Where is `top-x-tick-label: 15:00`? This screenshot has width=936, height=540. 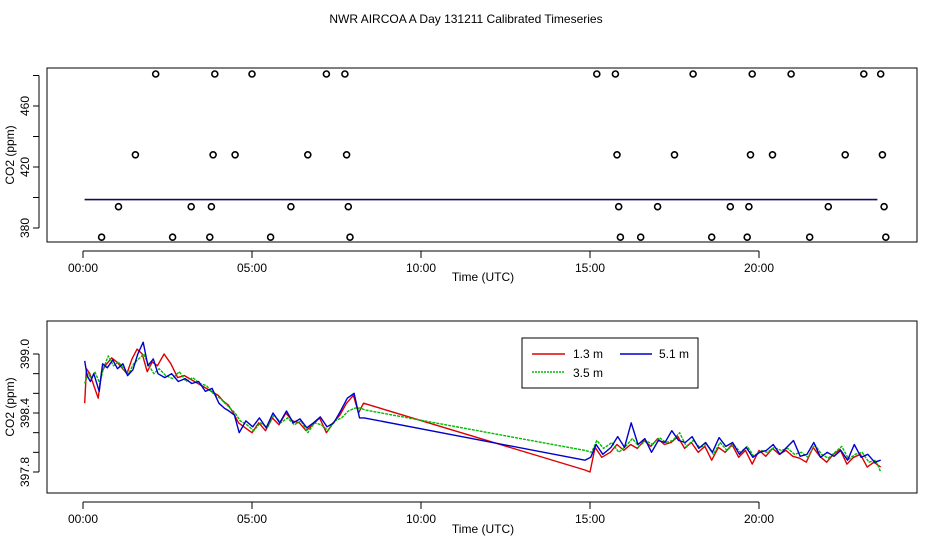 top-x-tick-label: 15:00 is located at coordinates (590, 268).